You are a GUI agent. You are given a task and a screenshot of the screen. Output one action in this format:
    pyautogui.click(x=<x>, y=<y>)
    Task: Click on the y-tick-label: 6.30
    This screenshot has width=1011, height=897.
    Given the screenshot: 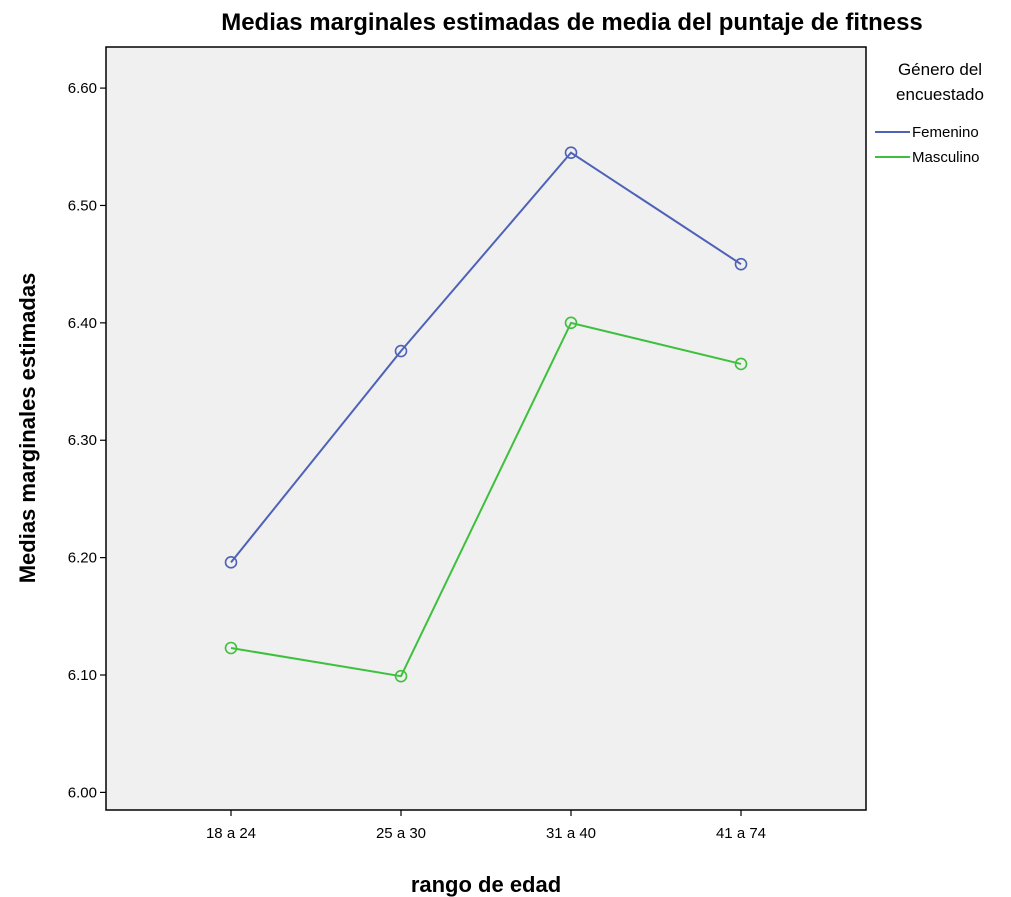 What is the action you would take?
    pyautogui.click(x=82, y=440)
    